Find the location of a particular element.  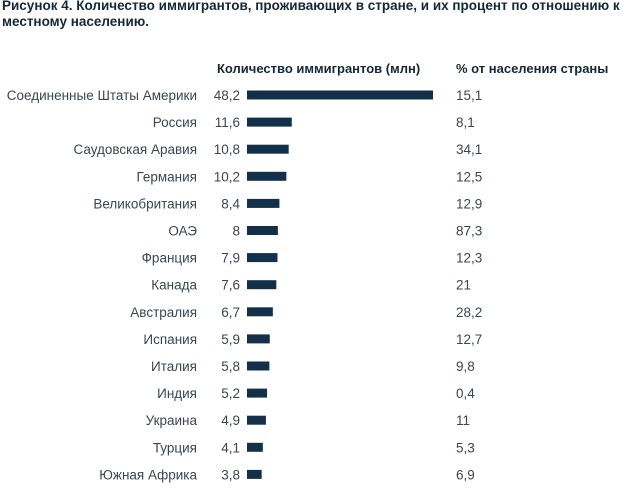

percent-label: 11 is located at coordinates (463, 420).